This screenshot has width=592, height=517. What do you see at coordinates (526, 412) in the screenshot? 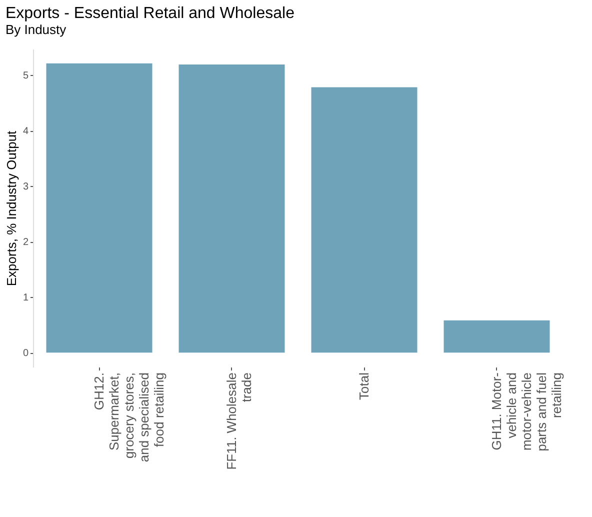
I see `x-tick-label: GH11. Motor-vehicle and motor-vehicle parts and fuel retailing` at bounding box center [526, 412].